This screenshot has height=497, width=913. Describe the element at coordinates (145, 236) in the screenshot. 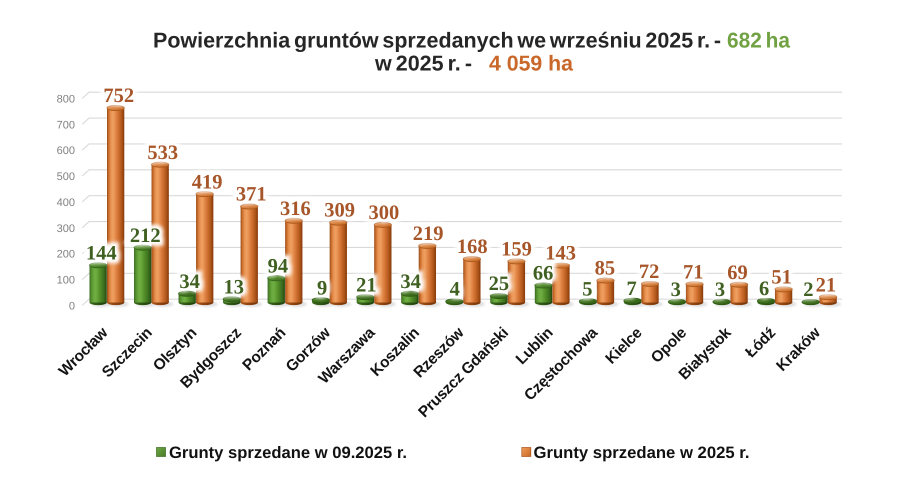

I see `svg-text: 212` at that location.